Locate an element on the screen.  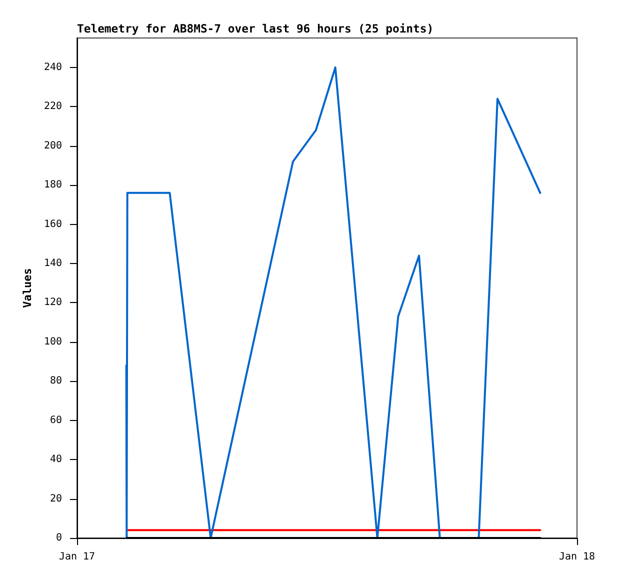
y-tick-label: 120 is located at coordinates (53, 302).